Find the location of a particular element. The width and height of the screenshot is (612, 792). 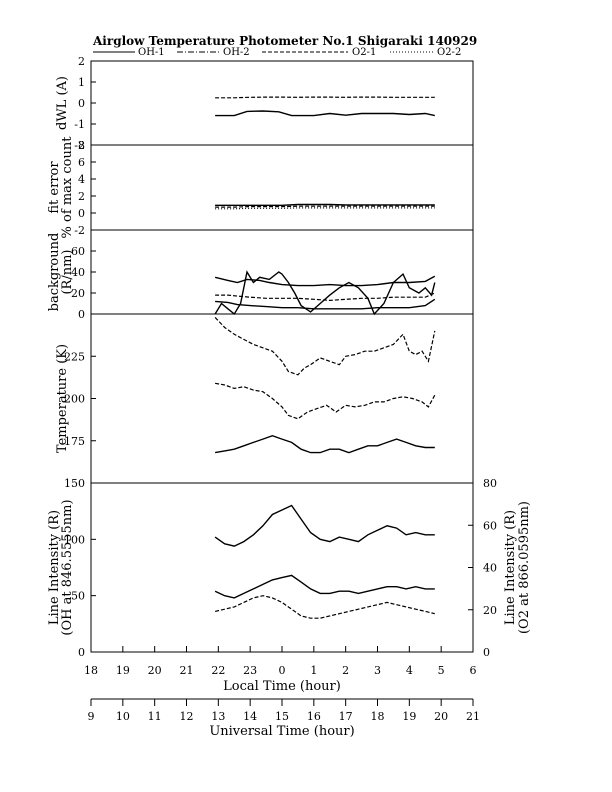

y-tick-label: 175 is located at coordinates (74, 441).